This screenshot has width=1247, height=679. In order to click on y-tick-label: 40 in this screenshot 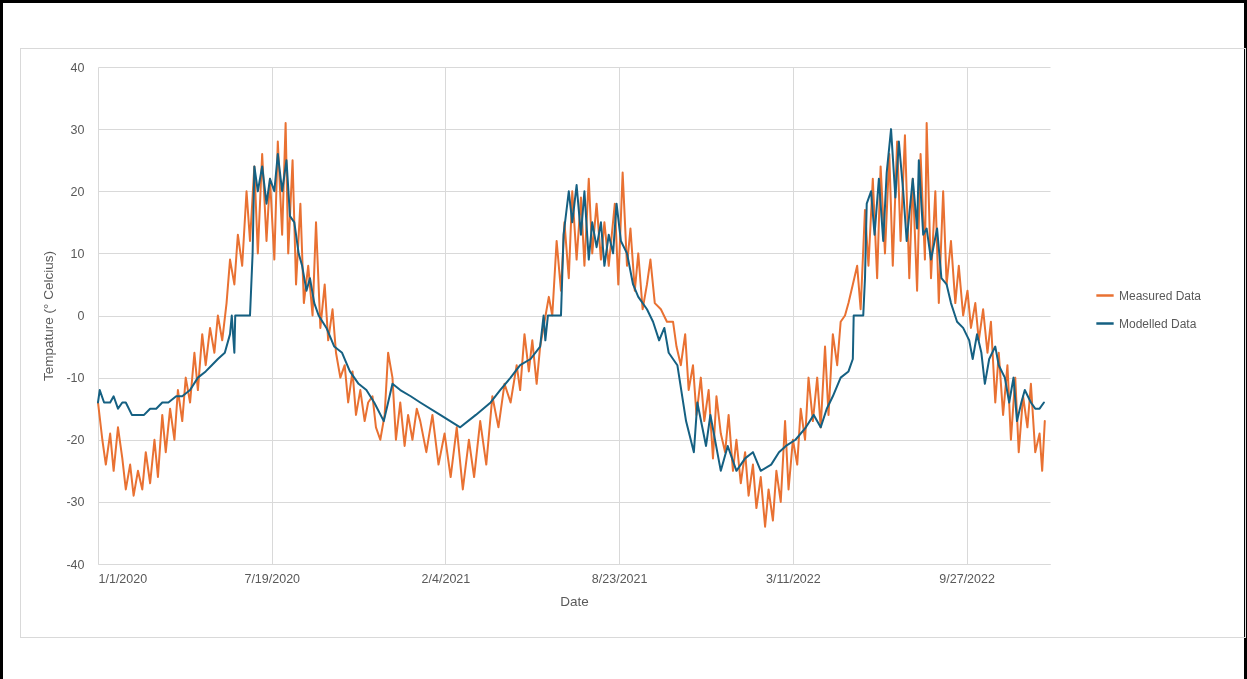, I will do `click(77, 67)`.